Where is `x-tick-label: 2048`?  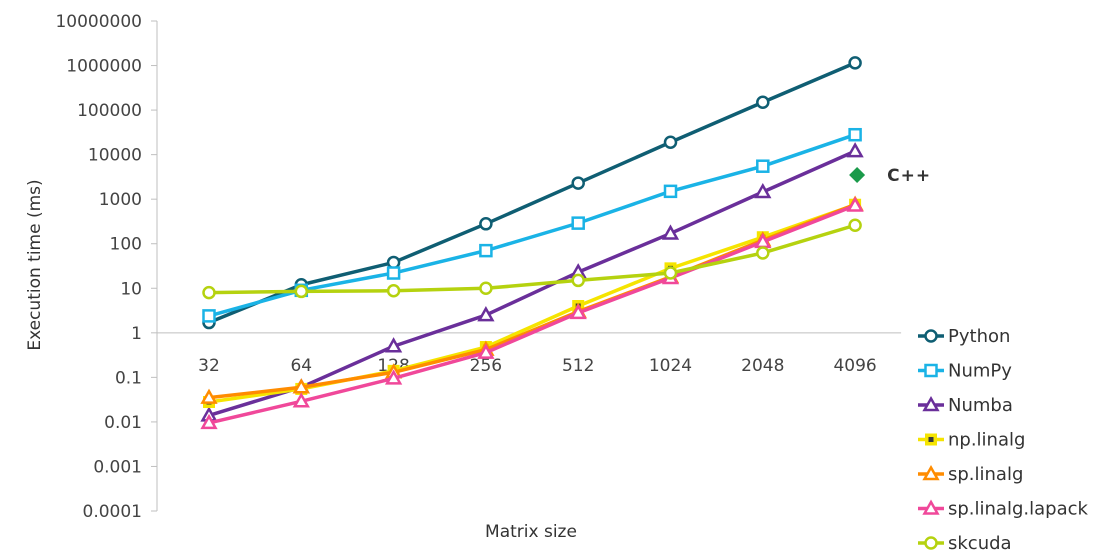
x-tick-label: 2048 is located at coordinates (762, 366).